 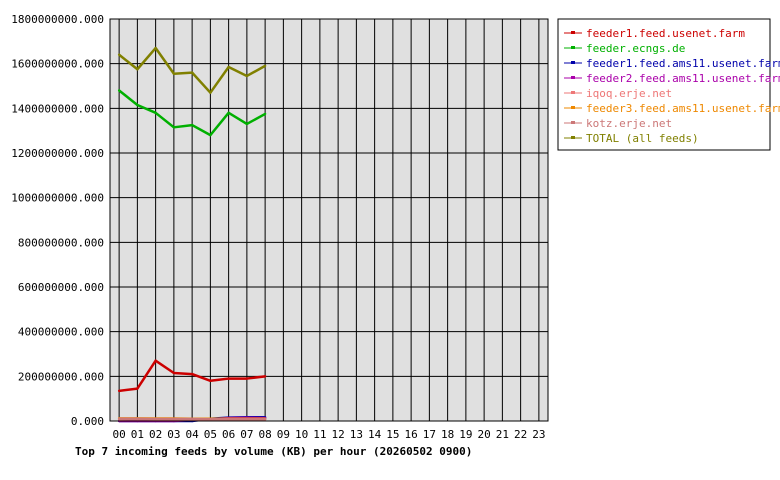 What do you see at coordinates (61, 376) in the screenshot?
I see `y-tick-label: 200000000.000` at bounding box center [61, 376].